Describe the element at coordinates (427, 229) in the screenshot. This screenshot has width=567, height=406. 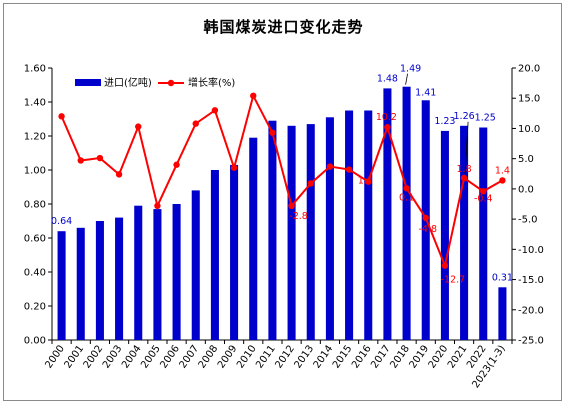
I see `line-data-label: -4.8` at that location.